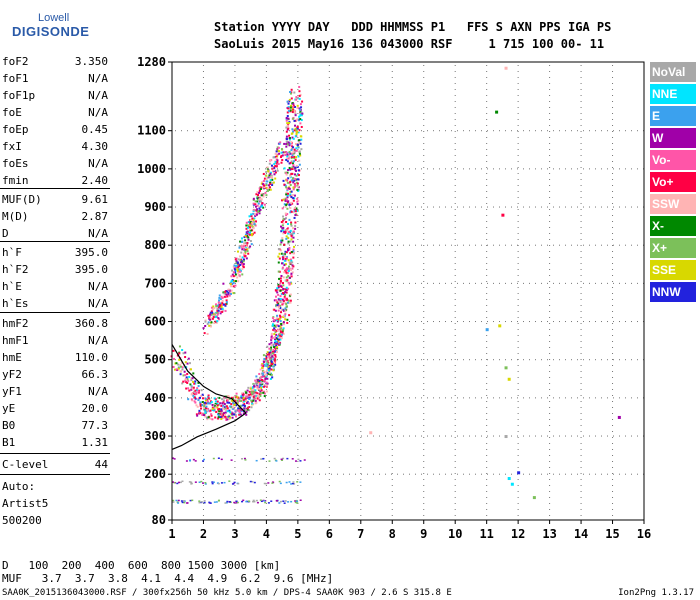 This screenshot has height=600, width=700. What do you see at coordinates (91, 323) in the screenshot?
I see `param-value: 360.8` at bounding box center [91, 323].